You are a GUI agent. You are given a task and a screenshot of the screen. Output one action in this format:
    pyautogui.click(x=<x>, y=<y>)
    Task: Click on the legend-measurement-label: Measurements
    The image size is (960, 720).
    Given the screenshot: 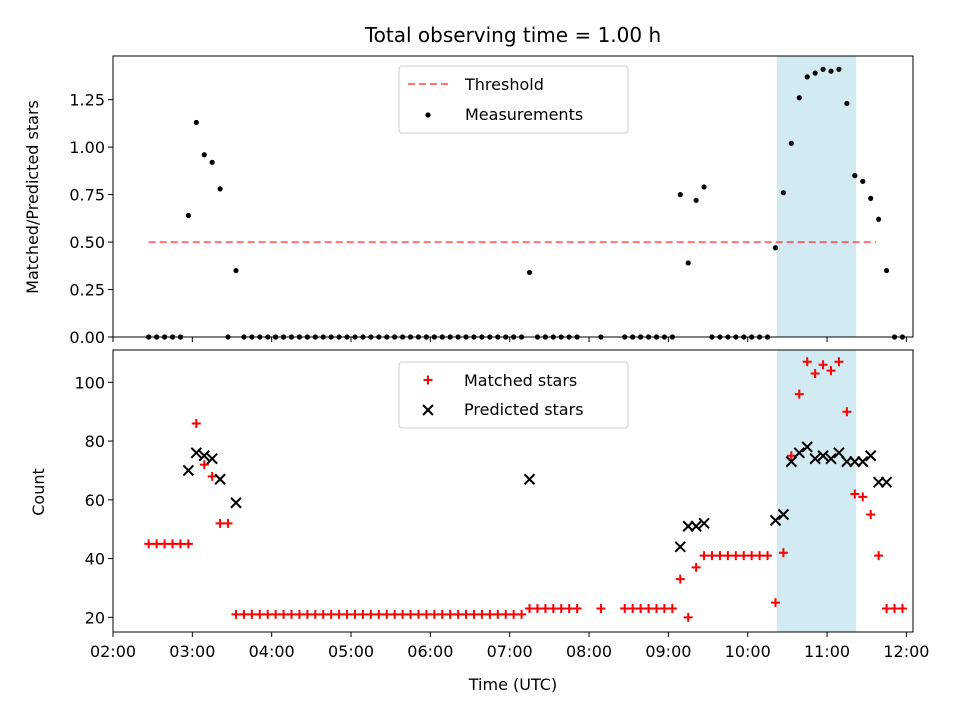 What is the action you would take?
    pyautogui.click(x=524, y=114)
    